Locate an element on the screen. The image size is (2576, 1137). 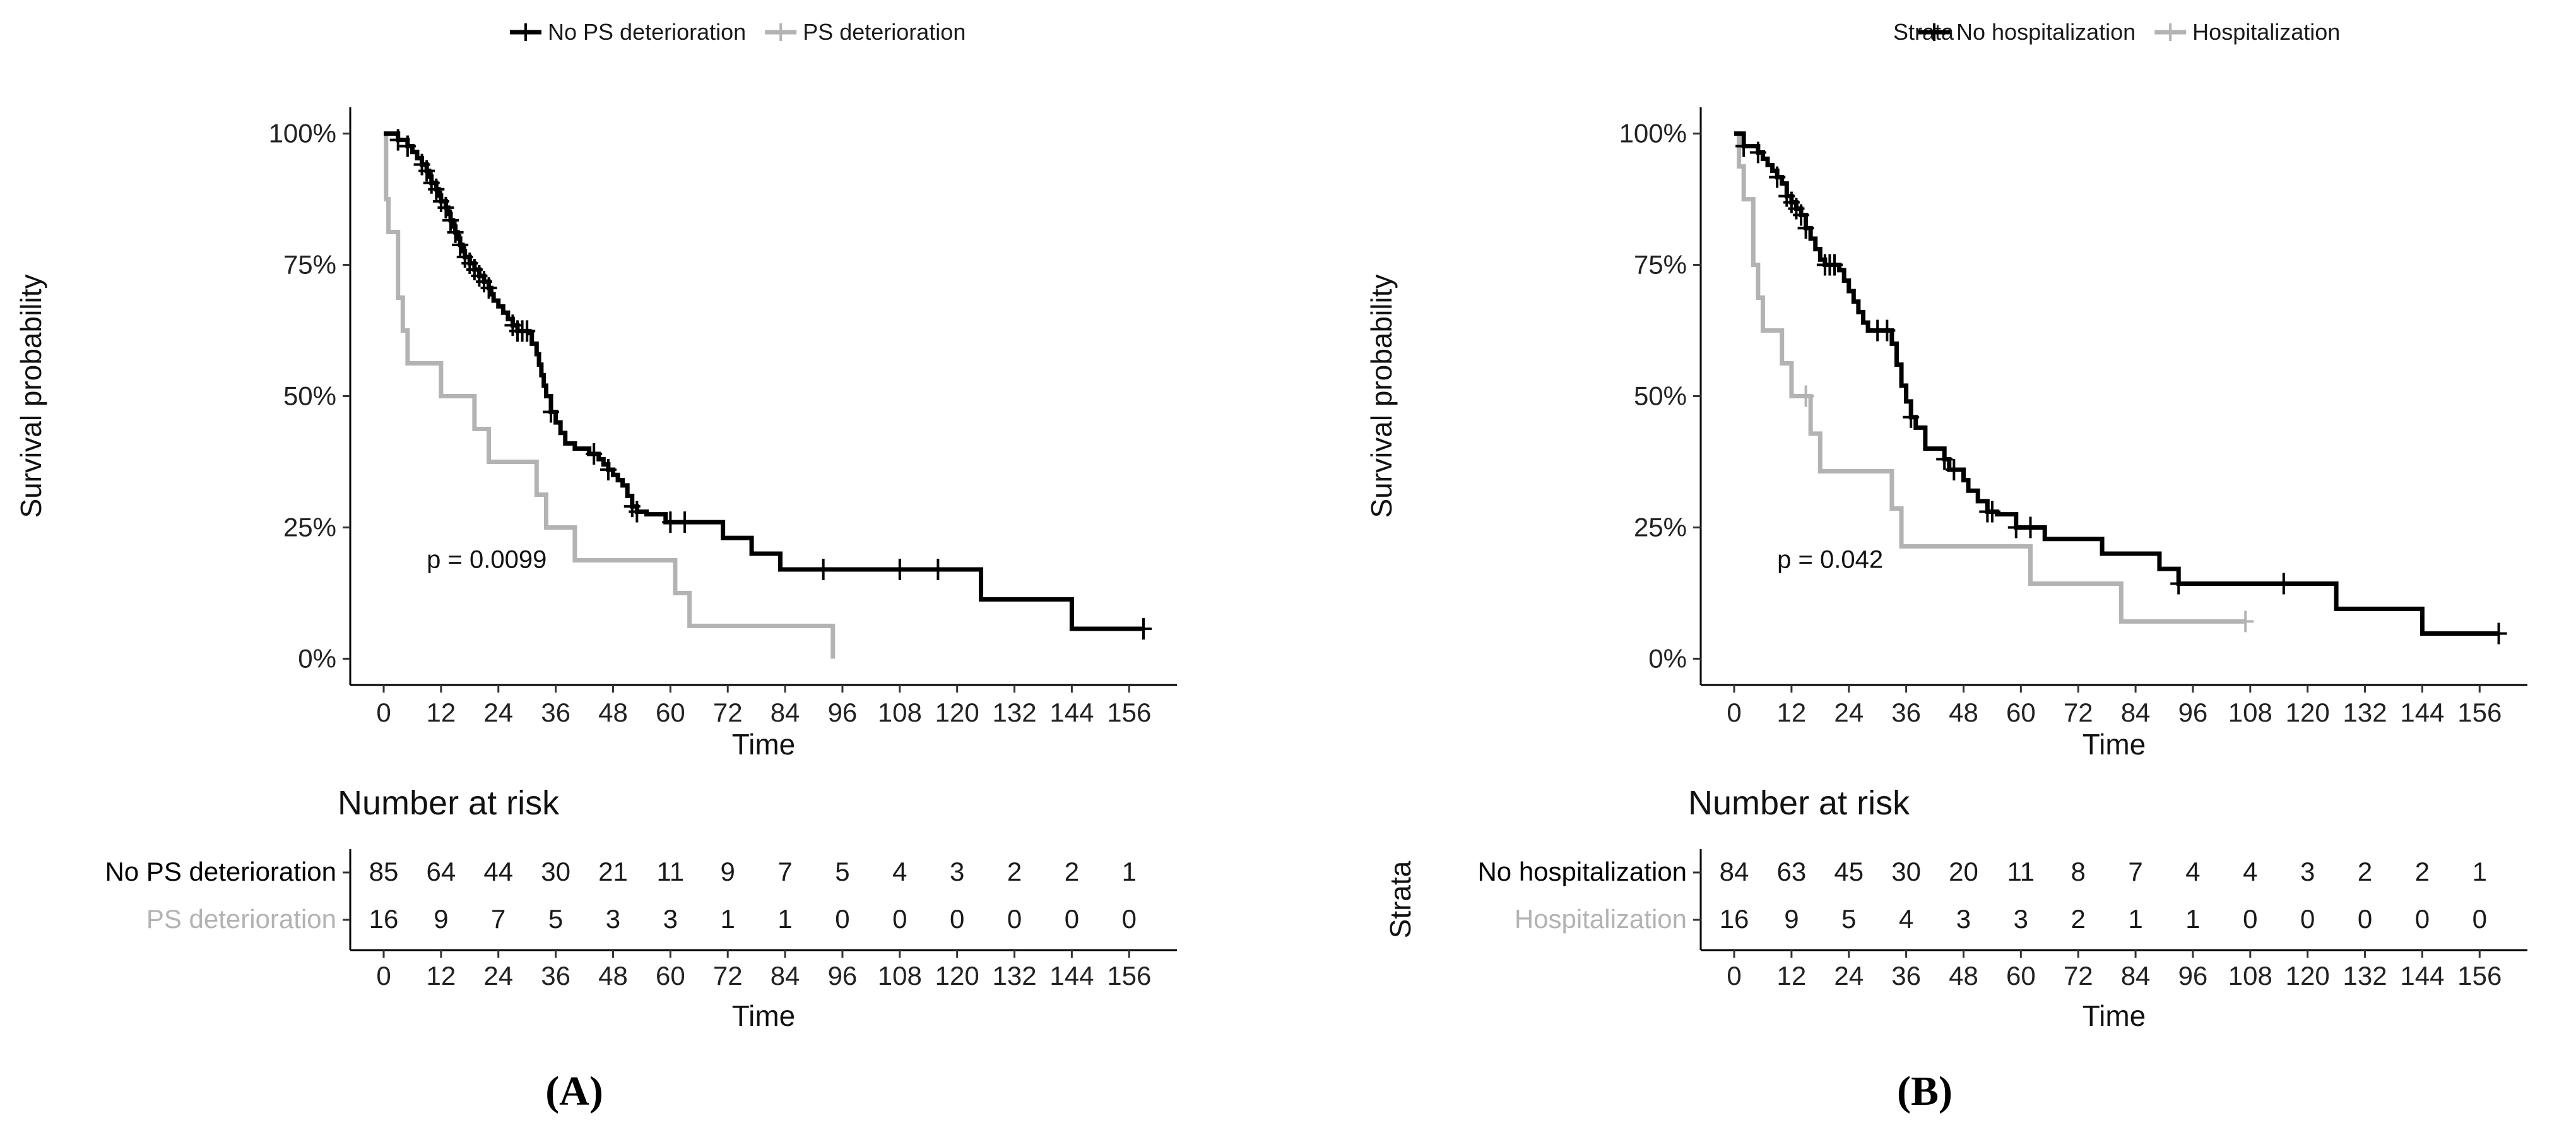
risk-count: 63 is located at coordinates (1792, 871).